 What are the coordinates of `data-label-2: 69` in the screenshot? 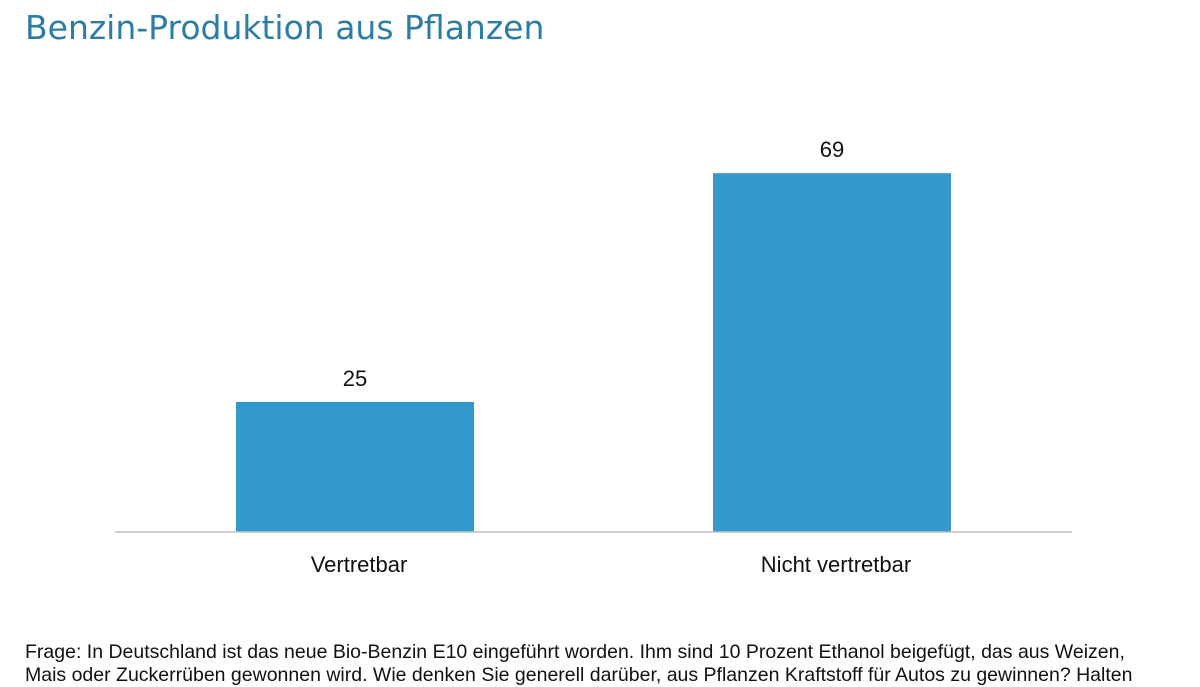 It's located at (832, 149).